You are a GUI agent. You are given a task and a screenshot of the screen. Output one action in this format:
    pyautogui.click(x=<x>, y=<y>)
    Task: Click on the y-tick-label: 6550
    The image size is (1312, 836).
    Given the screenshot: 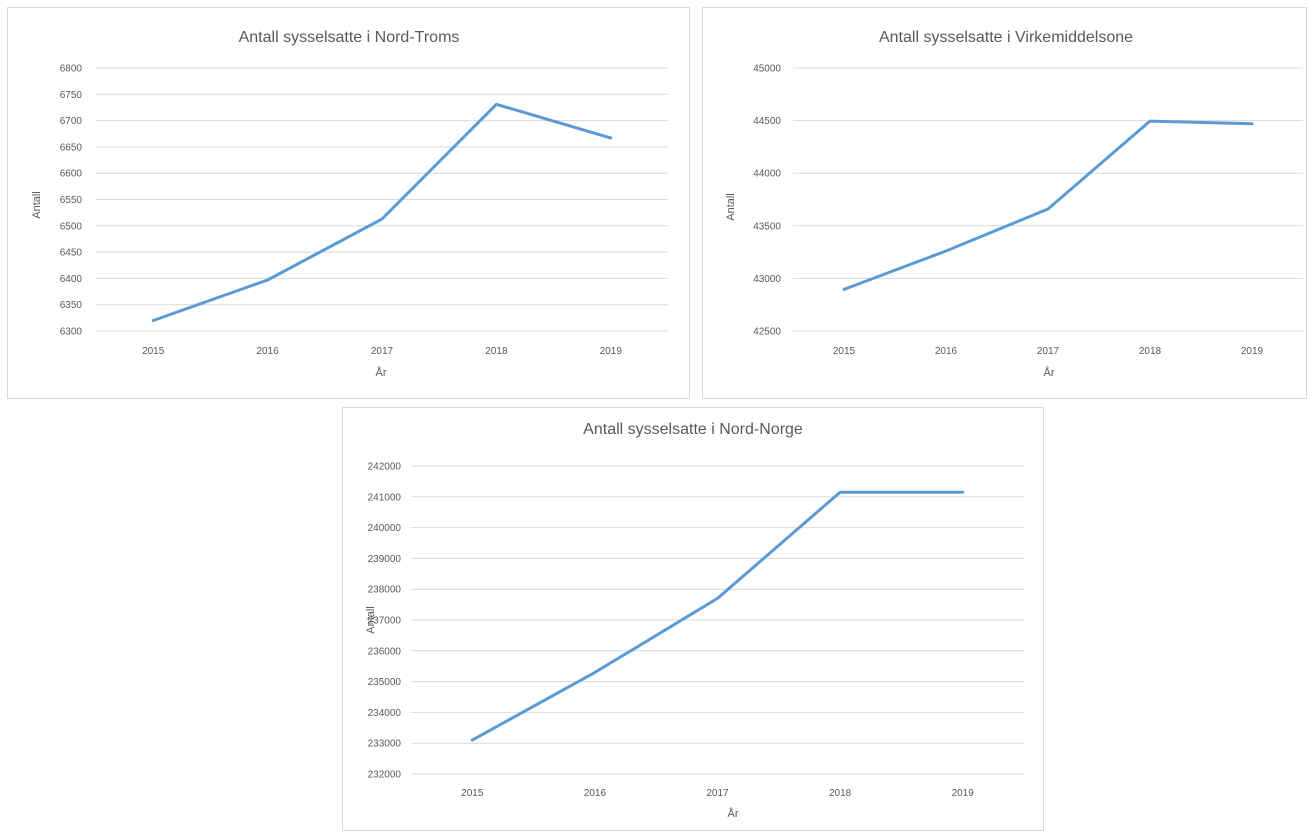 What is the action you would take?
    pyautogui.click(x=71, y=200)
    